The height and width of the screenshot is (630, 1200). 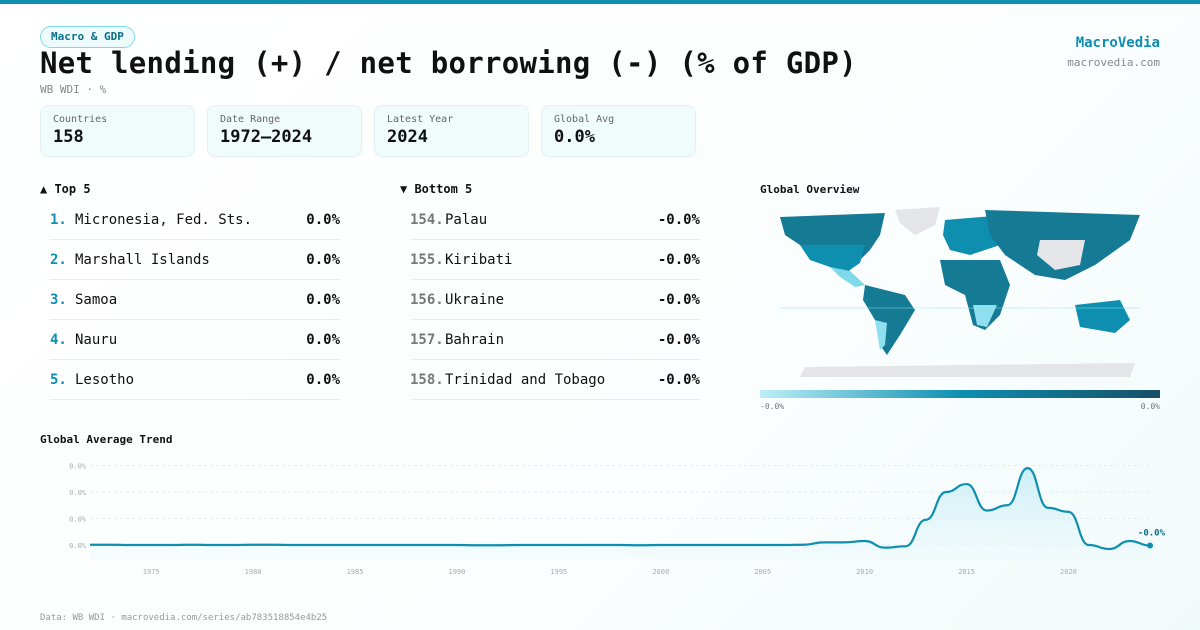 What do you see at coordinates (1150, 545) in the screenshot?
I see `latest-point` at bounding box center [1150, 545].